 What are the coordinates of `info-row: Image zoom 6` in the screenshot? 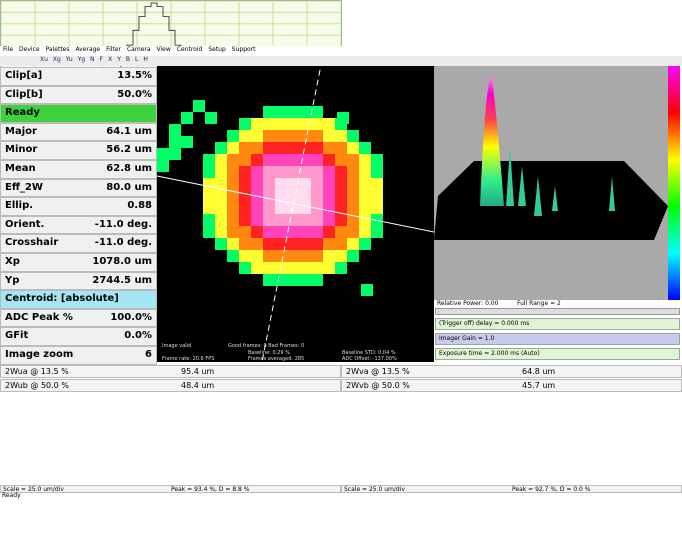 It's located at (78, 355).